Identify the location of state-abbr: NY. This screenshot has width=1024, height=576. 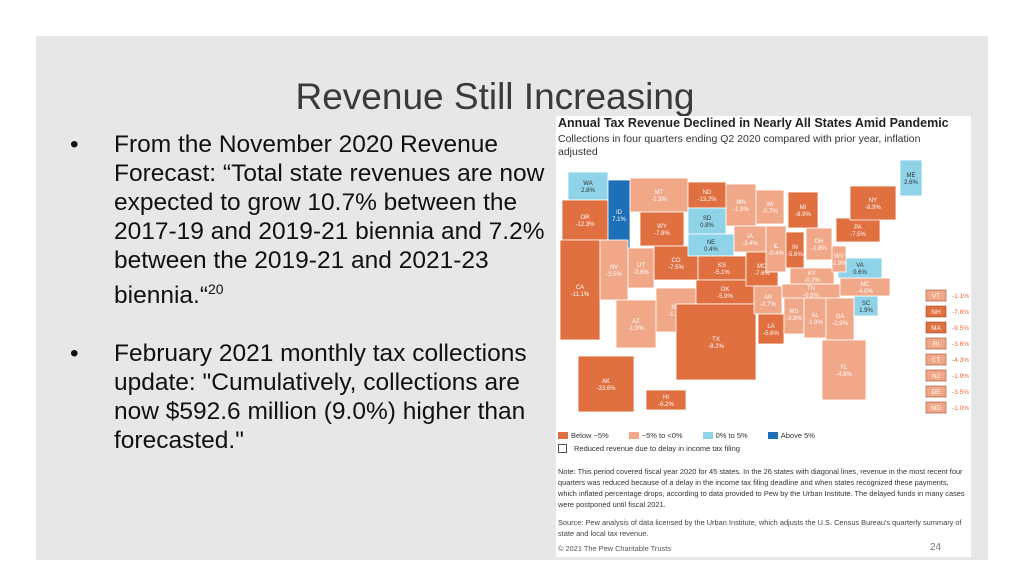
(873, 201).